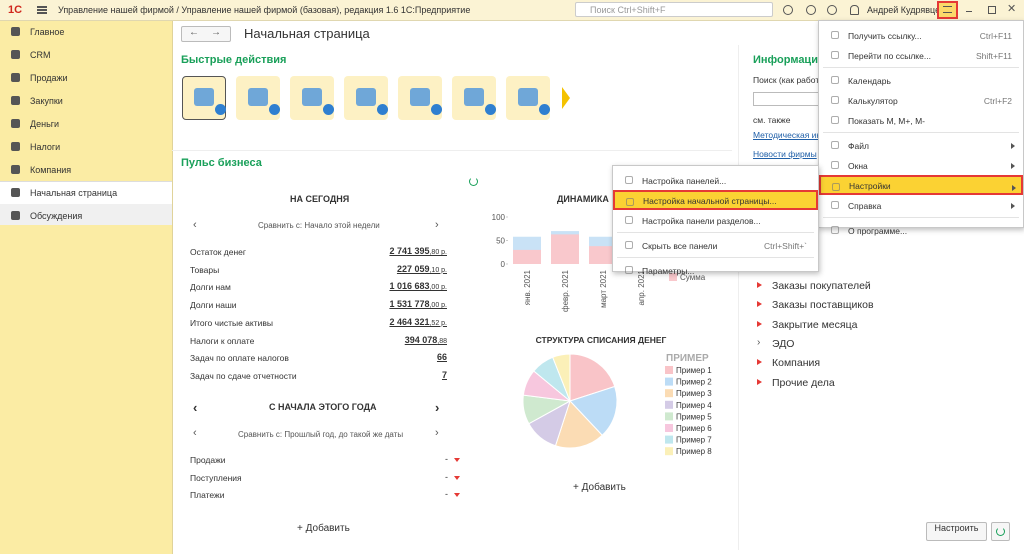 The width and height of the screenshot is (1024, 554). What do you see at coordinates (969, 11) in the screenshot?
I see `minimize-button` at bounding box center [969, 11].